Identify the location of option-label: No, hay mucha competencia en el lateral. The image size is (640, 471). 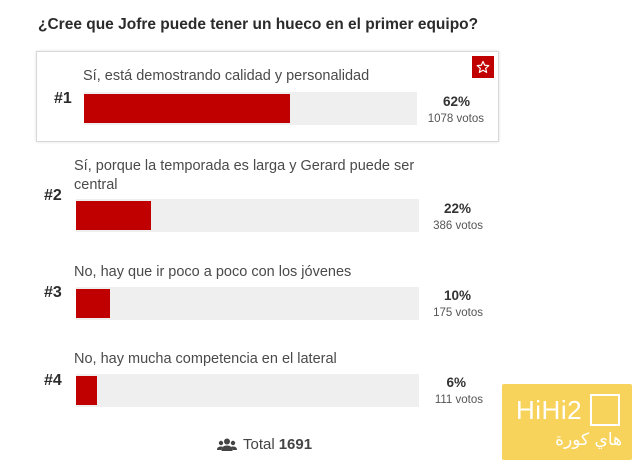
(205, 359).